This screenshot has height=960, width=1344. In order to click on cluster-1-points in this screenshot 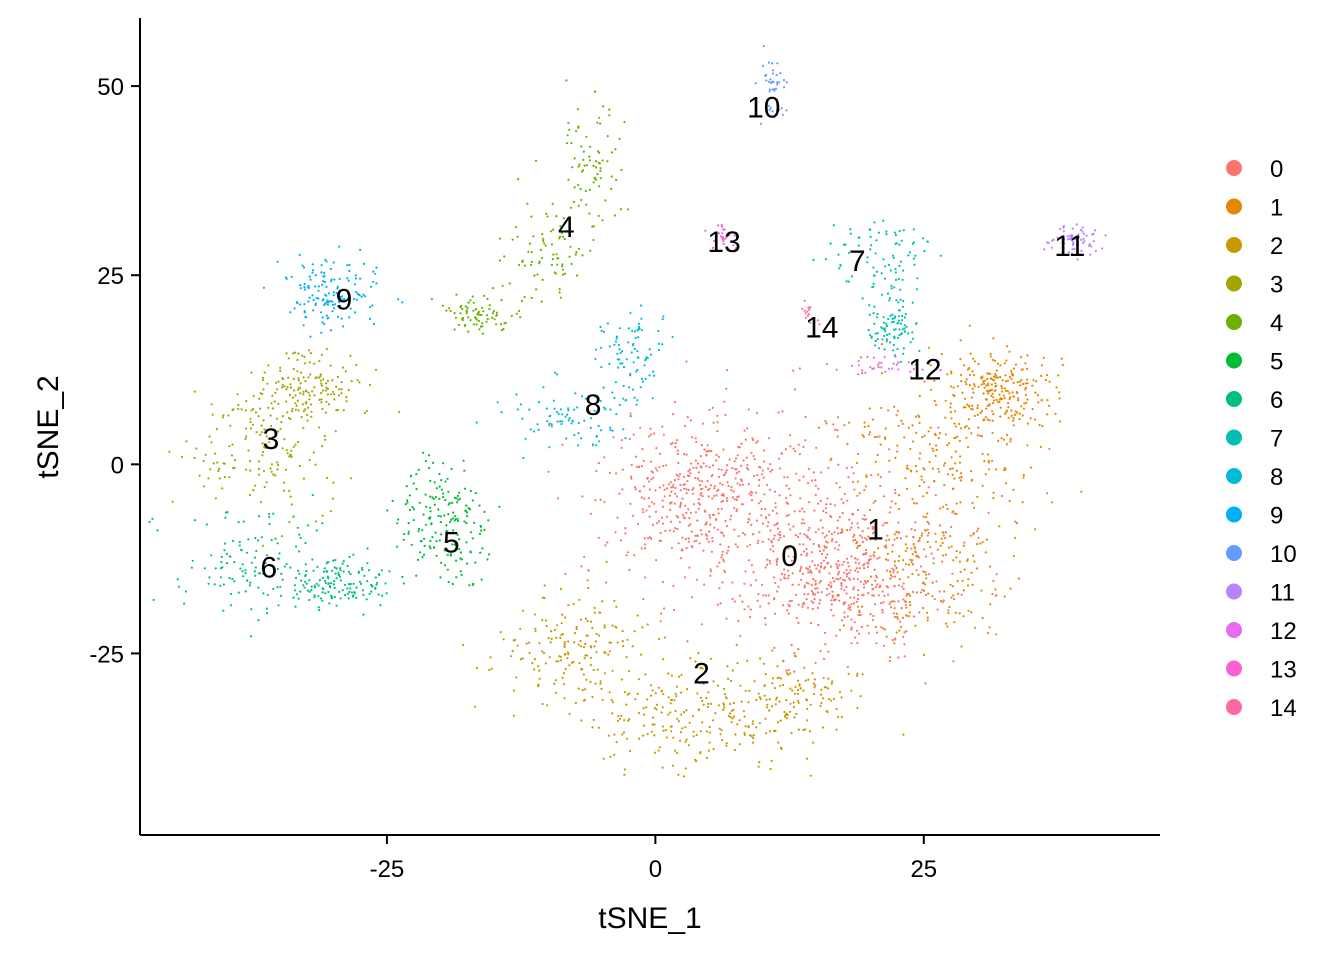, I will do `click(946, 493)`.